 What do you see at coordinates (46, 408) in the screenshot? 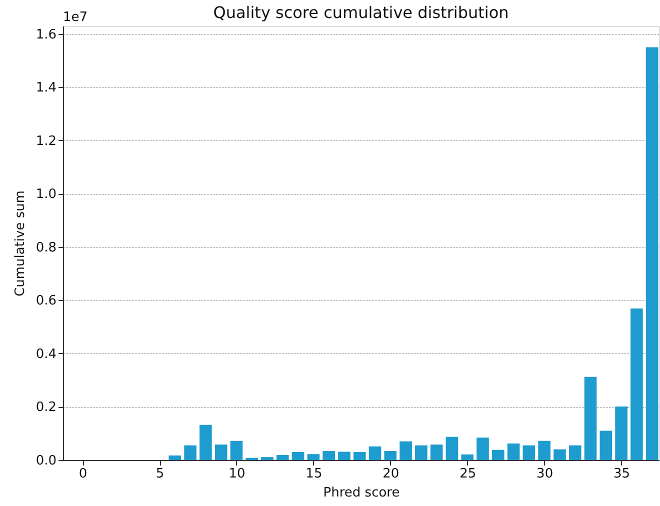
I see `y-tick-label: 0.2` at bounding box center [46, 408].